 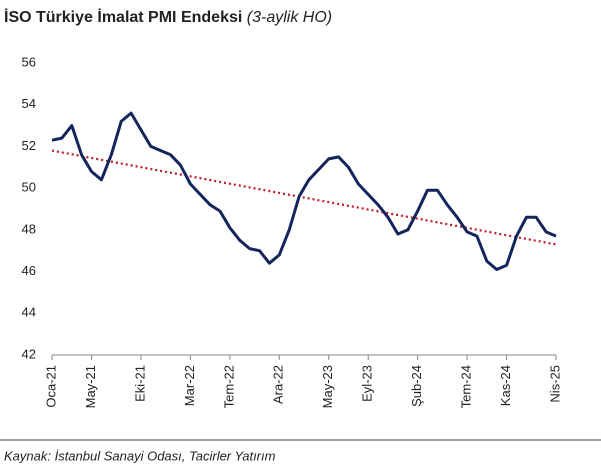 What do you see at coordinates (29, 270) in the screenshot?
I see `y-tick-label: 46` at bounding box center [29, 270].